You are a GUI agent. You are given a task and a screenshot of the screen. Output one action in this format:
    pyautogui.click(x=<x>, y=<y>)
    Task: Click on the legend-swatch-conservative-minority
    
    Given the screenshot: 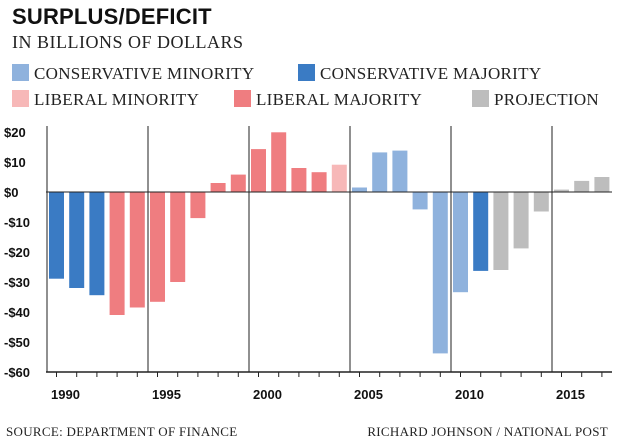 What is the action you would take?
    pyautogui.click(x=20, y=72)
    